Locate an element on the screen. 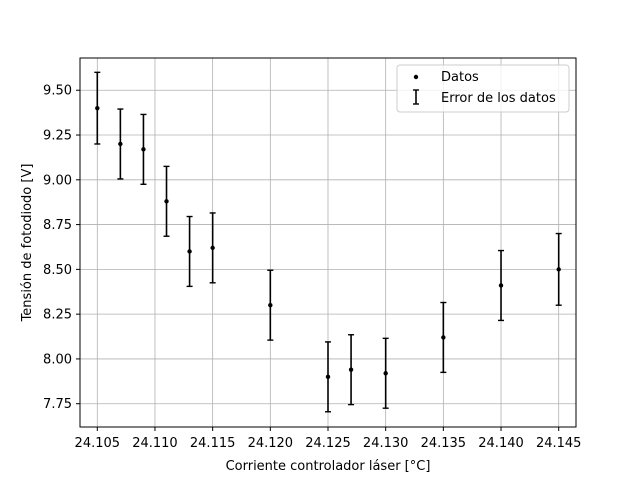 Image resolution: width=640 pixels, height=480 pixels. x-tick-label: 24.135 is located at coordinates (444, 443).